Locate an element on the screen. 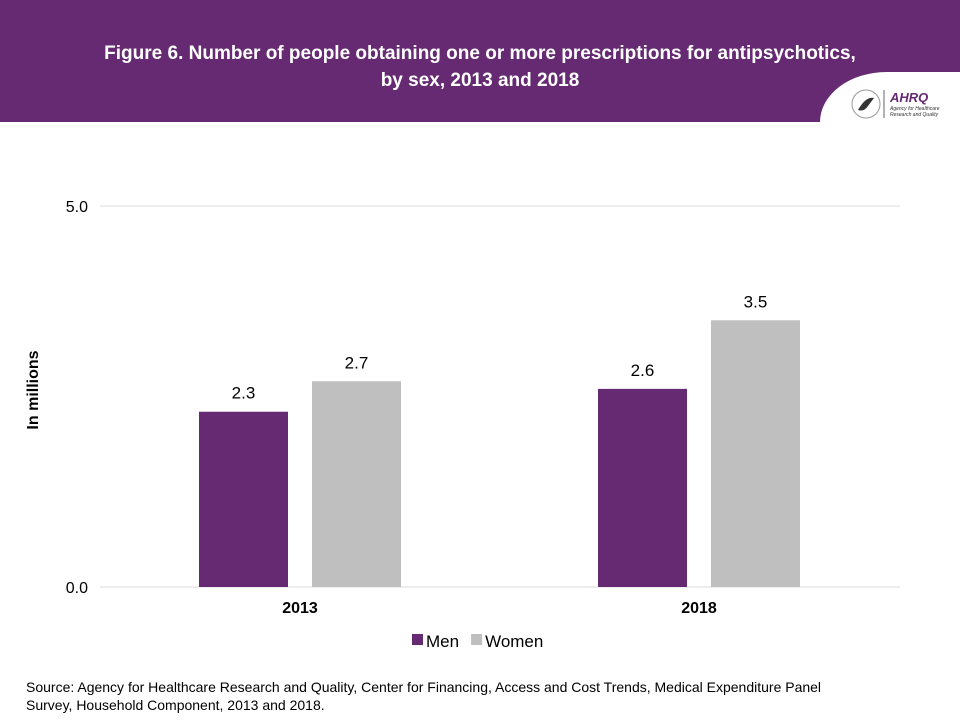 The width and height of the screenshot is (960, 720). y-tick-label: 5.0 is located at coordinates (77, 207).